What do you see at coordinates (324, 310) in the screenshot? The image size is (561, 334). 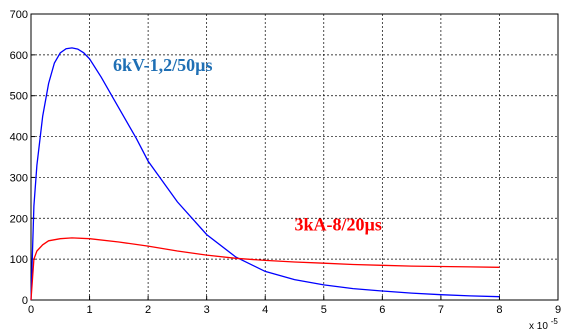 I see `x-tick-label: 5` at bounding box center [324, 310].